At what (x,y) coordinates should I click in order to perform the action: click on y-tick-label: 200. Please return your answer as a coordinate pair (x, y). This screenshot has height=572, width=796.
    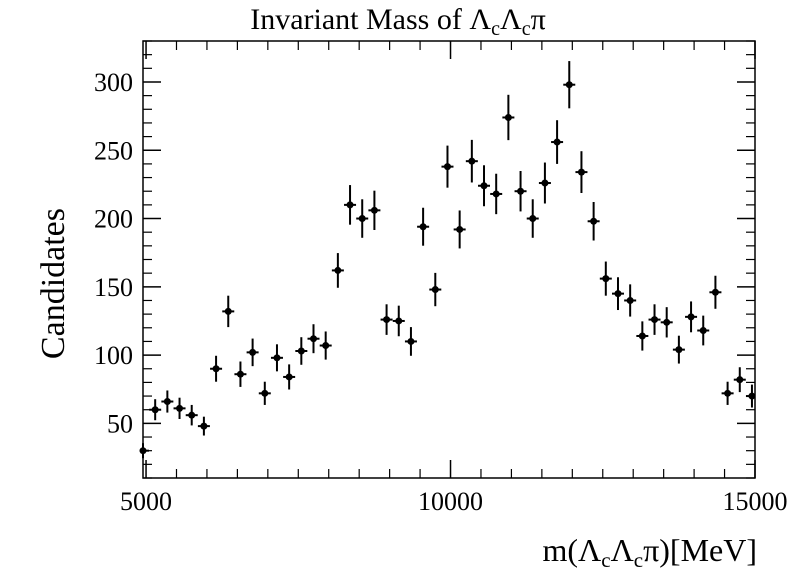
    Looking at the image, I should click on (113, 219).